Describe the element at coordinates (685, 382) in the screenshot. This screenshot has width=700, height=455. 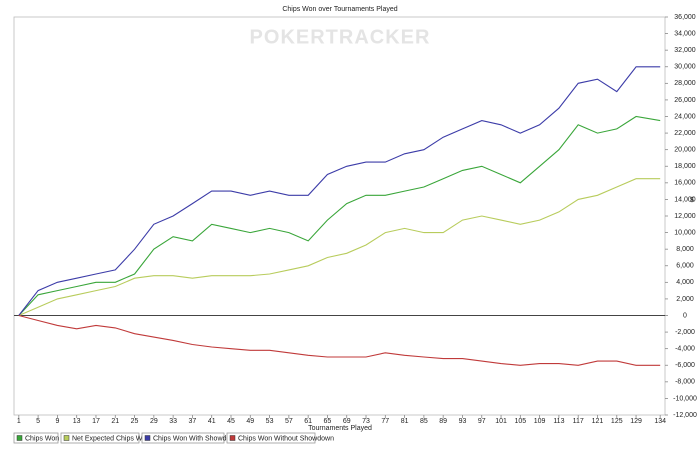
I see `y-tick-label: -8,000` at that location.